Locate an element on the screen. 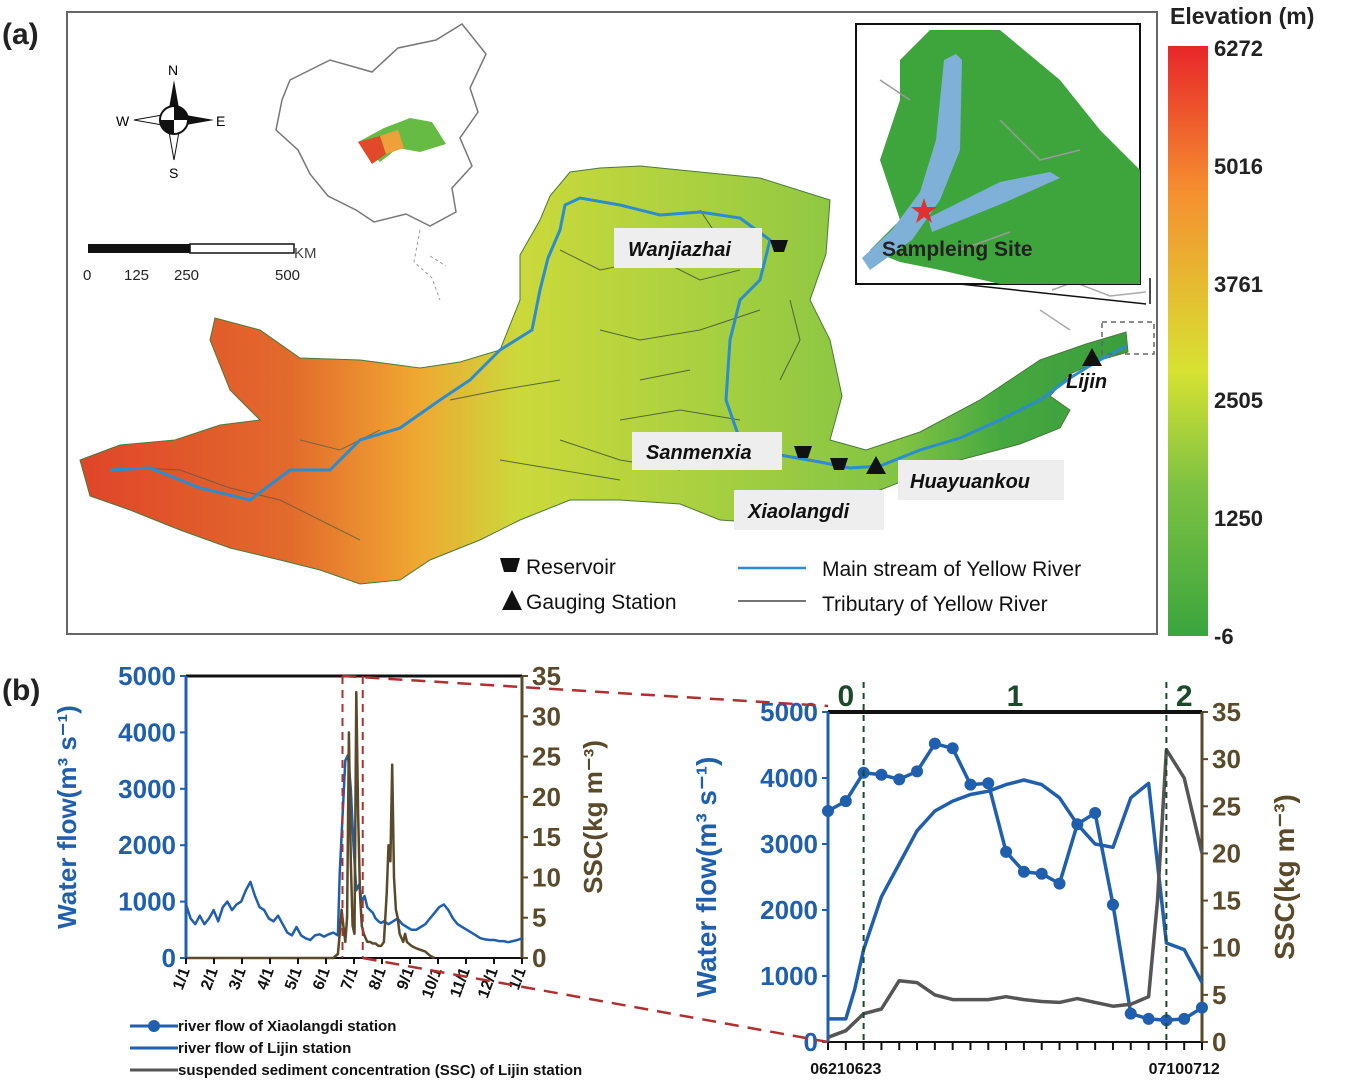 The width and height of the screenshot is (1351, 1082). zoom-y-tick-label: 4000 is located at coordinates (789, 778).